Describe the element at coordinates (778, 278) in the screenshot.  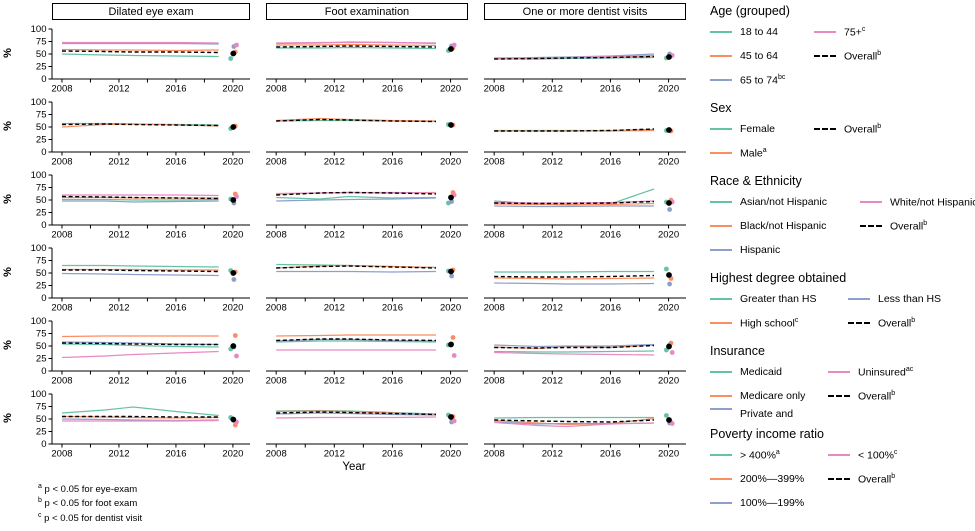
I see `legend-title-highest-degree-obtained: Highest degree obtained` at that location.